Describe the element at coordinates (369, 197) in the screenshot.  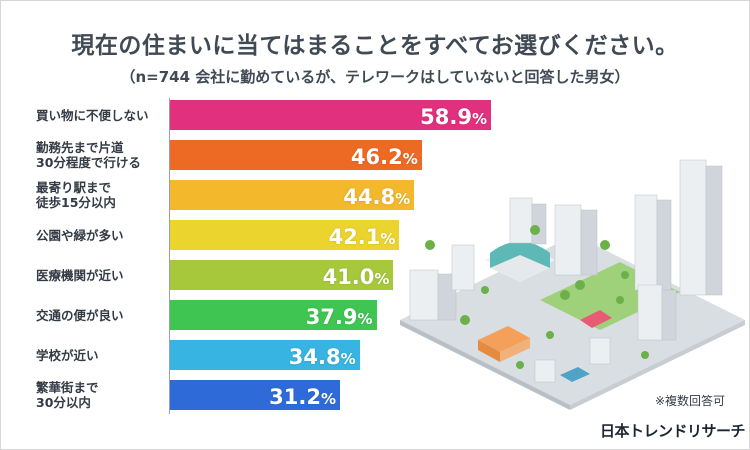
I see `bar-value-number: 44.8` at that location.